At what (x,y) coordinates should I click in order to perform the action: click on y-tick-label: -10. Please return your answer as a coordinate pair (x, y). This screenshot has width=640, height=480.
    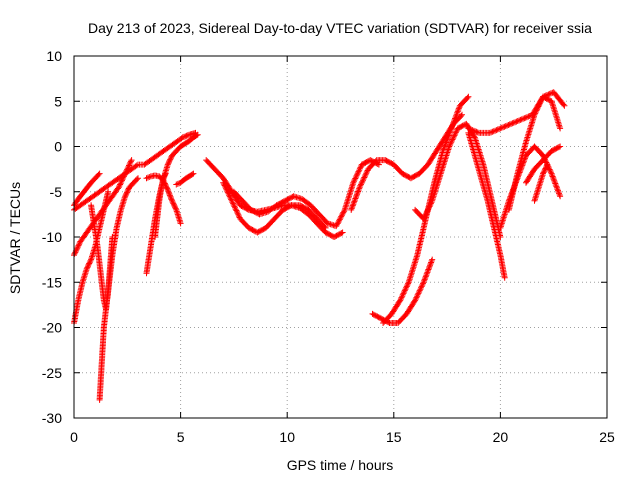
    Looking at the image, I should click on (52, 237).